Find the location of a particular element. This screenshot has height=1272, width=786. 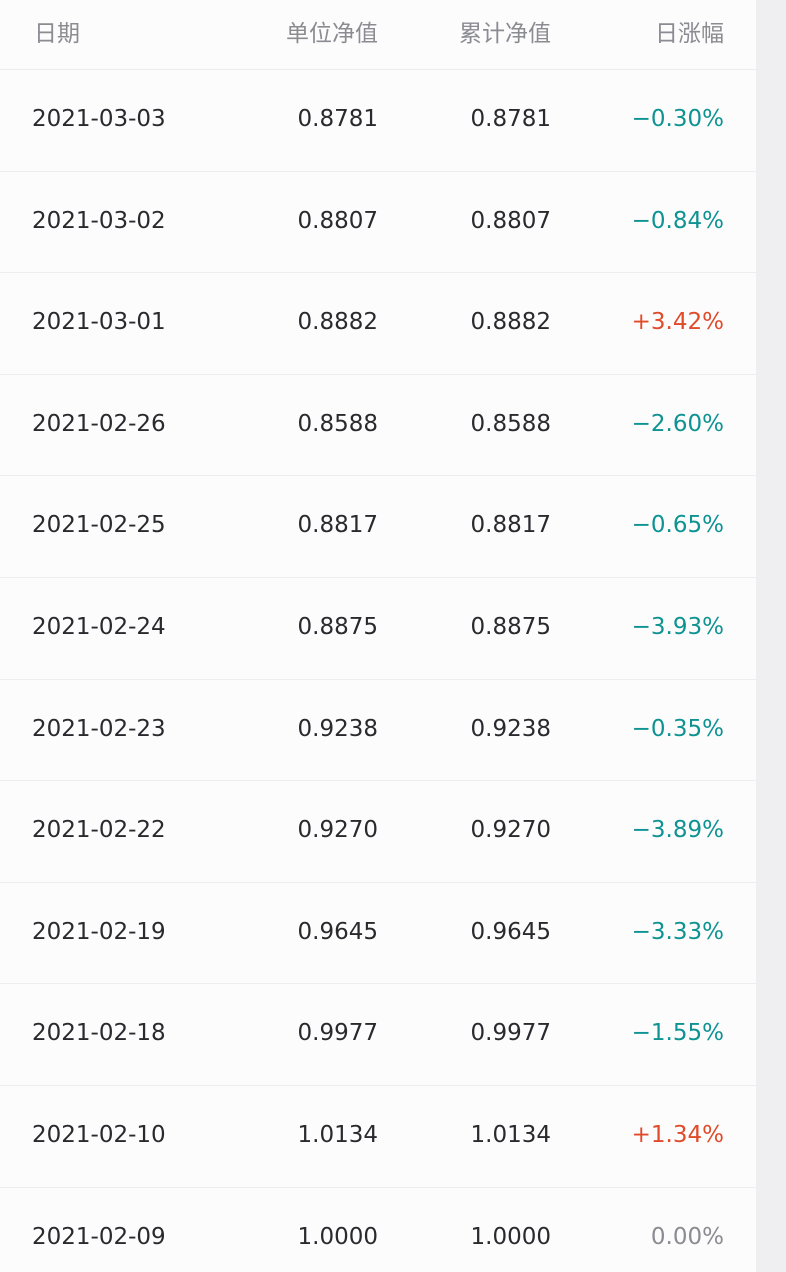

row-date: 2021-02-23 is located at coordinates (99, 728).